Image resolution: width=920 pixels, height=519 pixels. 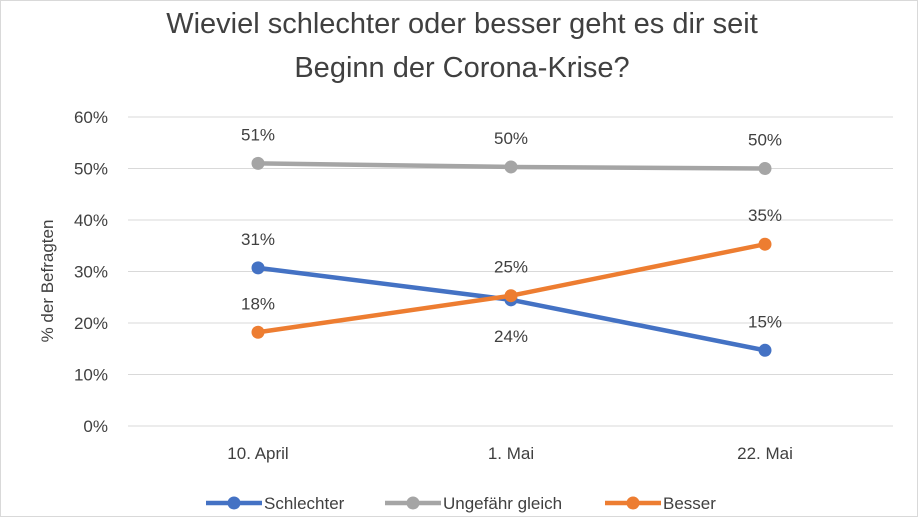 What do you see at coordinates (461, 68) in the screenshot?
I see `chart-title-line-2: Beginn der Corona-Krise?` at bounding box center [461, 68].